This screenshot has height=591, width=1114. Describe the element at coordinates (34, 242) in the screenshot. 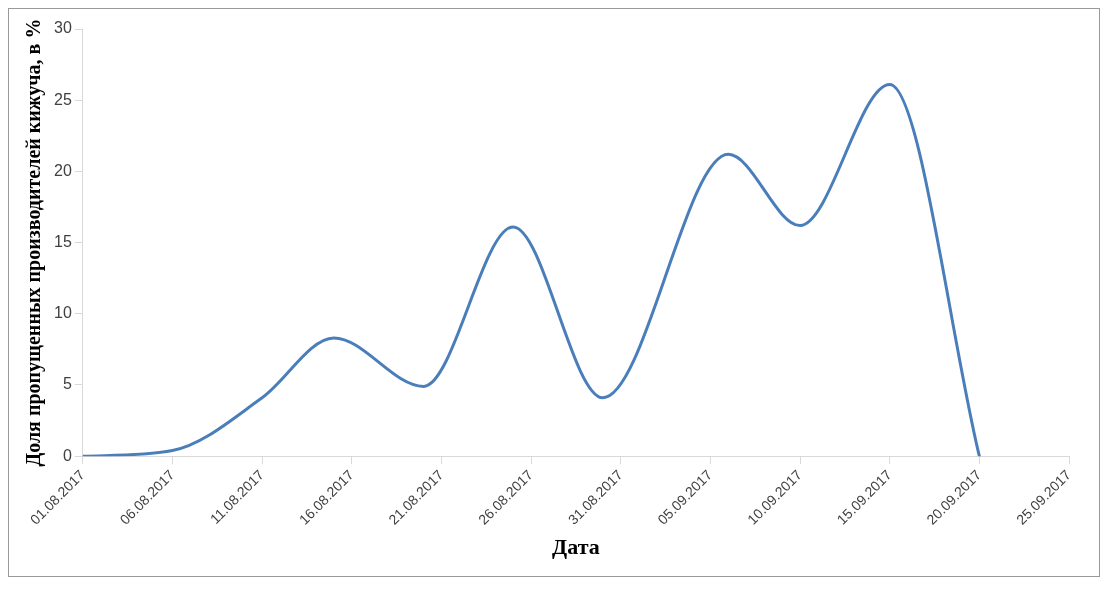

I see `y-axis-title: Доля пропущенных производителей кижуча, в %` at that location.